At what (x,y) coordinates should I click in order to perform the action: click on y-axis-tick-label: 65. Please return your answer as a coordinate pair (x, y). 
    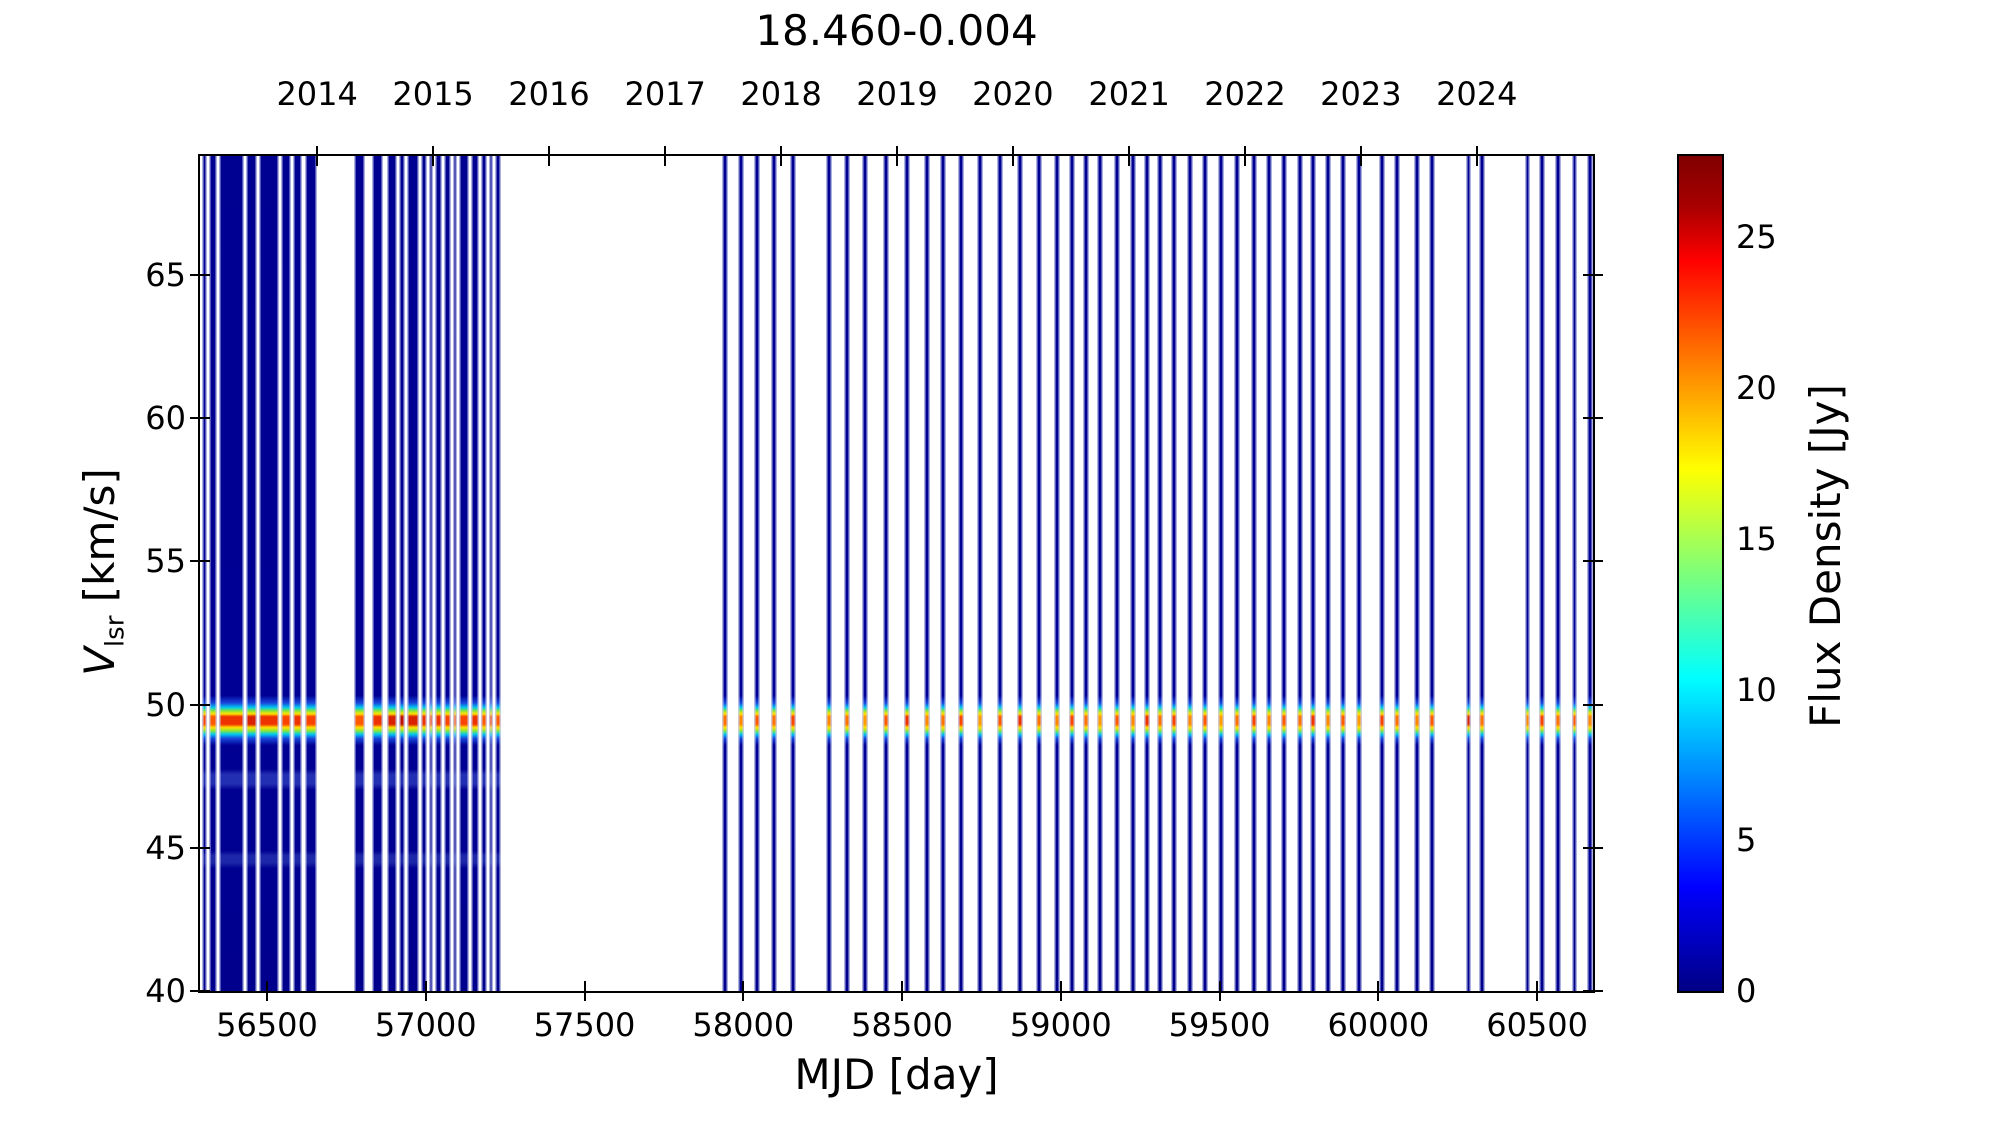
    Looking at the image, I should click on (165, 274).